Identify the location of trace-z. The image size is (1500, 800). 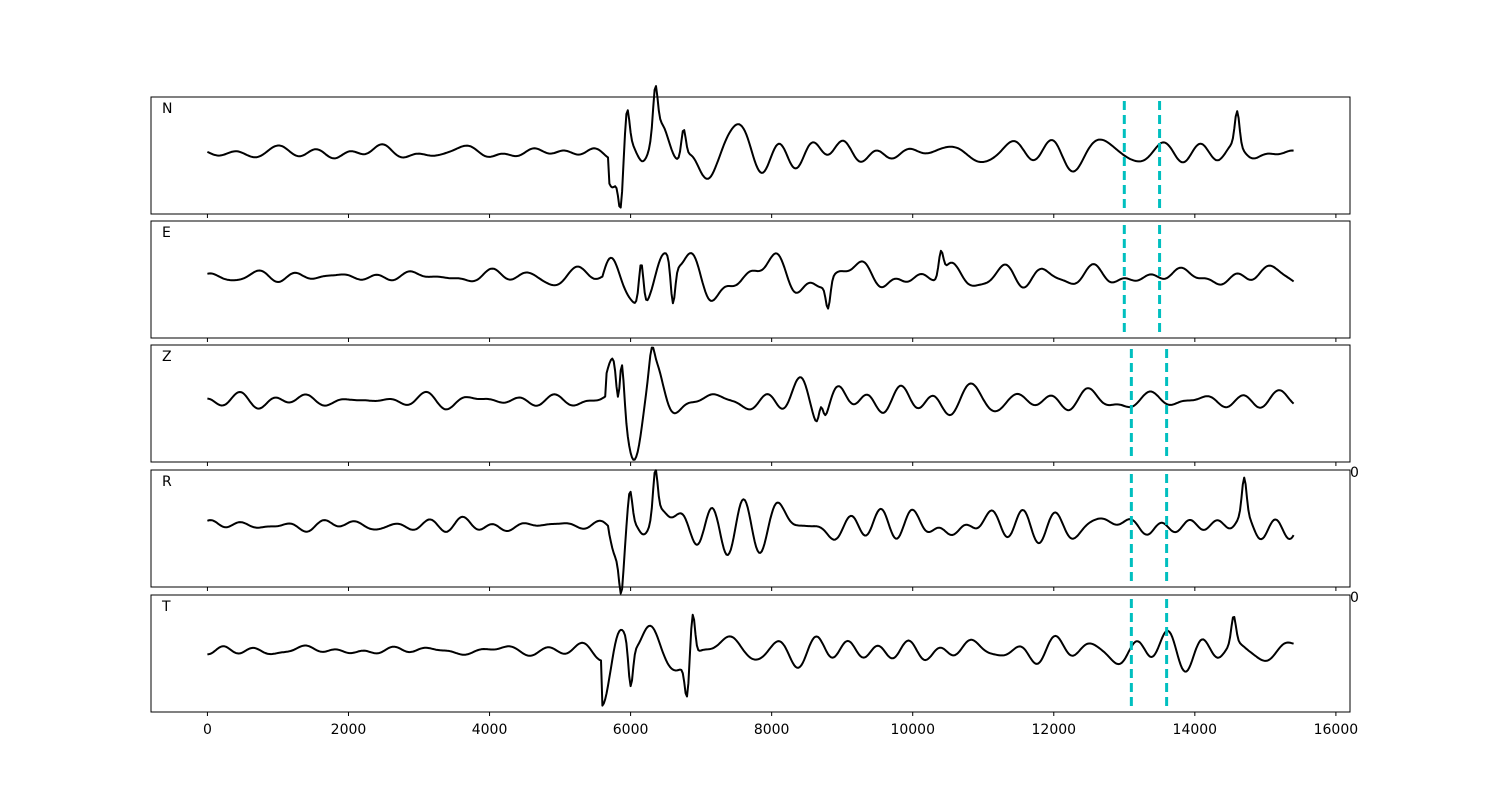
(751, 403).